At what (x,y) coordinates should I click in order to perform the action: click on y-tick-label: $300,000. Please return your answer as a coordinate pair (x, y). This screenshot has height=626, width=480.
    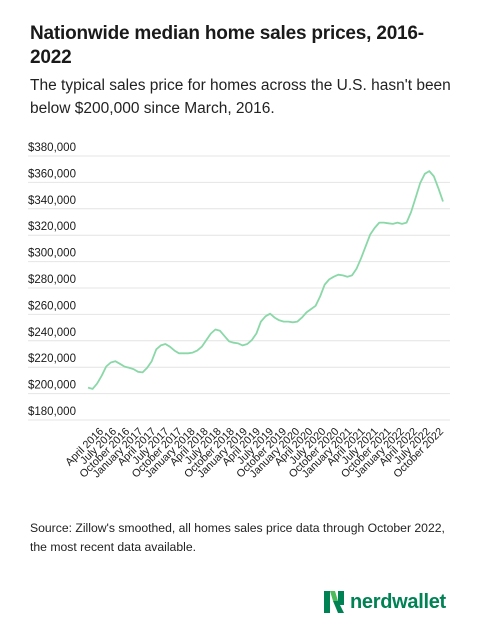
    Looking at the image, I should click on (52, 254).